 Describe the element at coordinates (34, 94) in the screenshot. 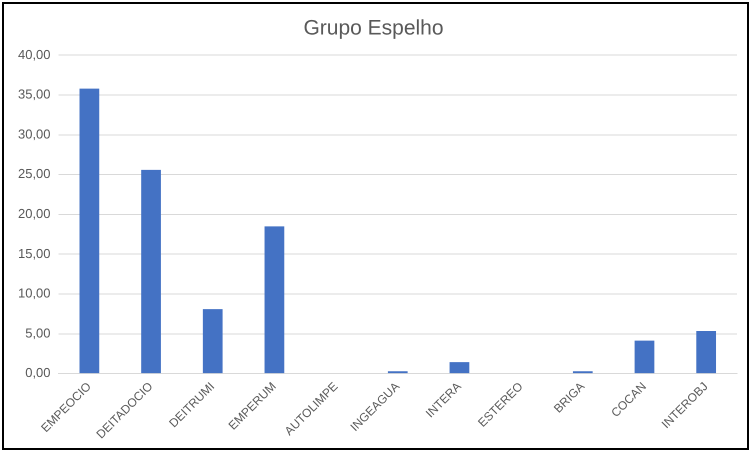

I see `y-tick-label: 35,00` at that location.